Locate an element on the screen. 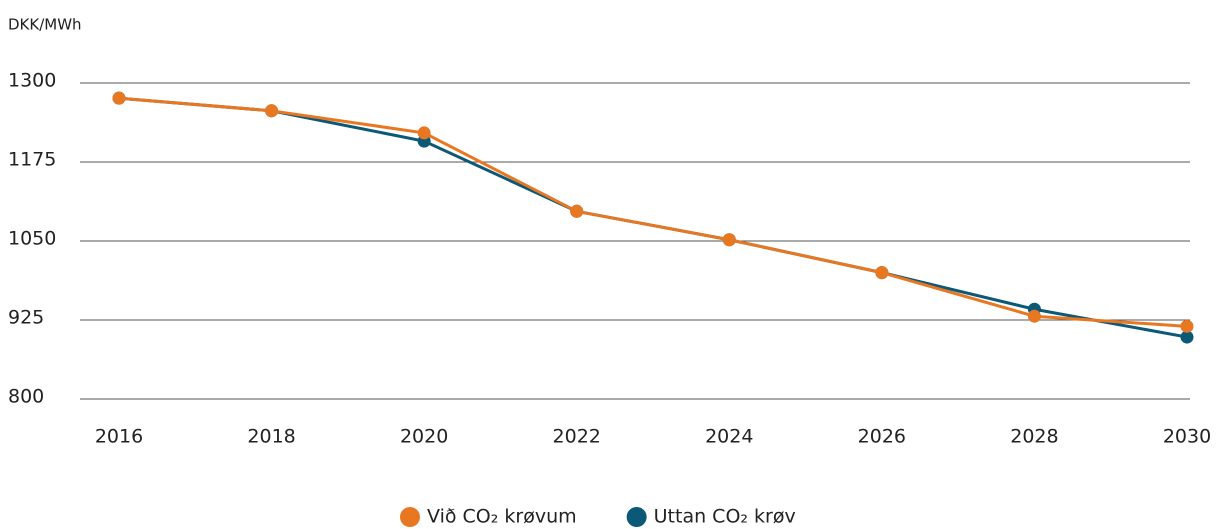 The height and width of the screenshot is (529, 1221). x-tick-label: 2024 is located at coordinates (729, 437).